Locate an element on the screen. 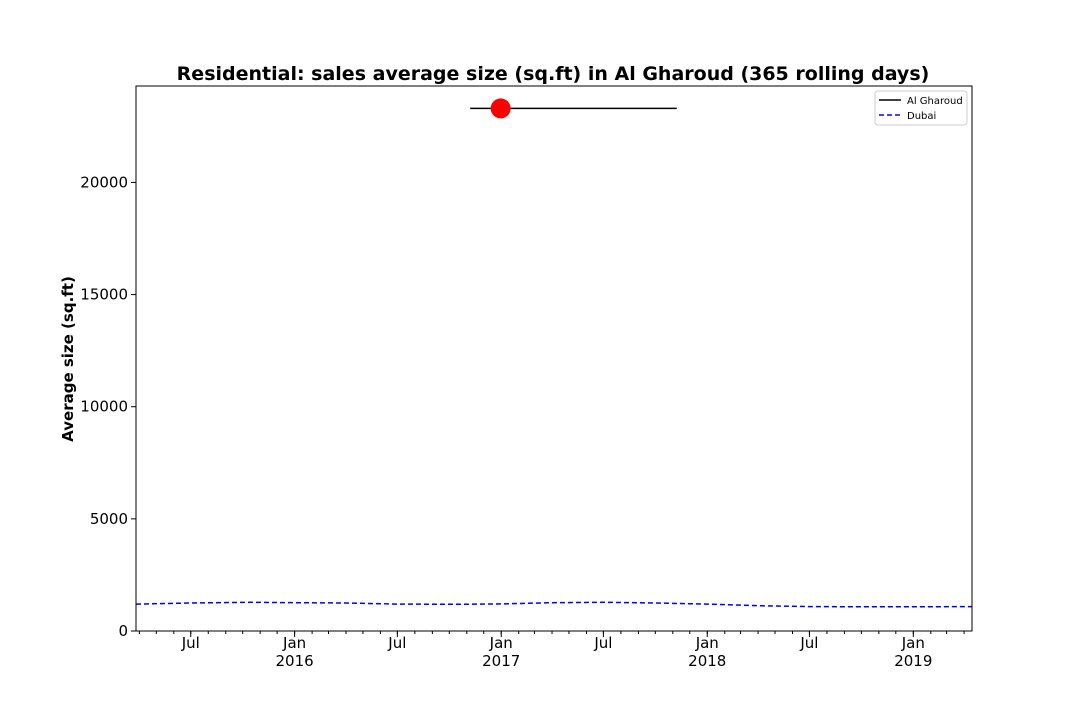  series-marker-point is located at coordinates (500, 108).